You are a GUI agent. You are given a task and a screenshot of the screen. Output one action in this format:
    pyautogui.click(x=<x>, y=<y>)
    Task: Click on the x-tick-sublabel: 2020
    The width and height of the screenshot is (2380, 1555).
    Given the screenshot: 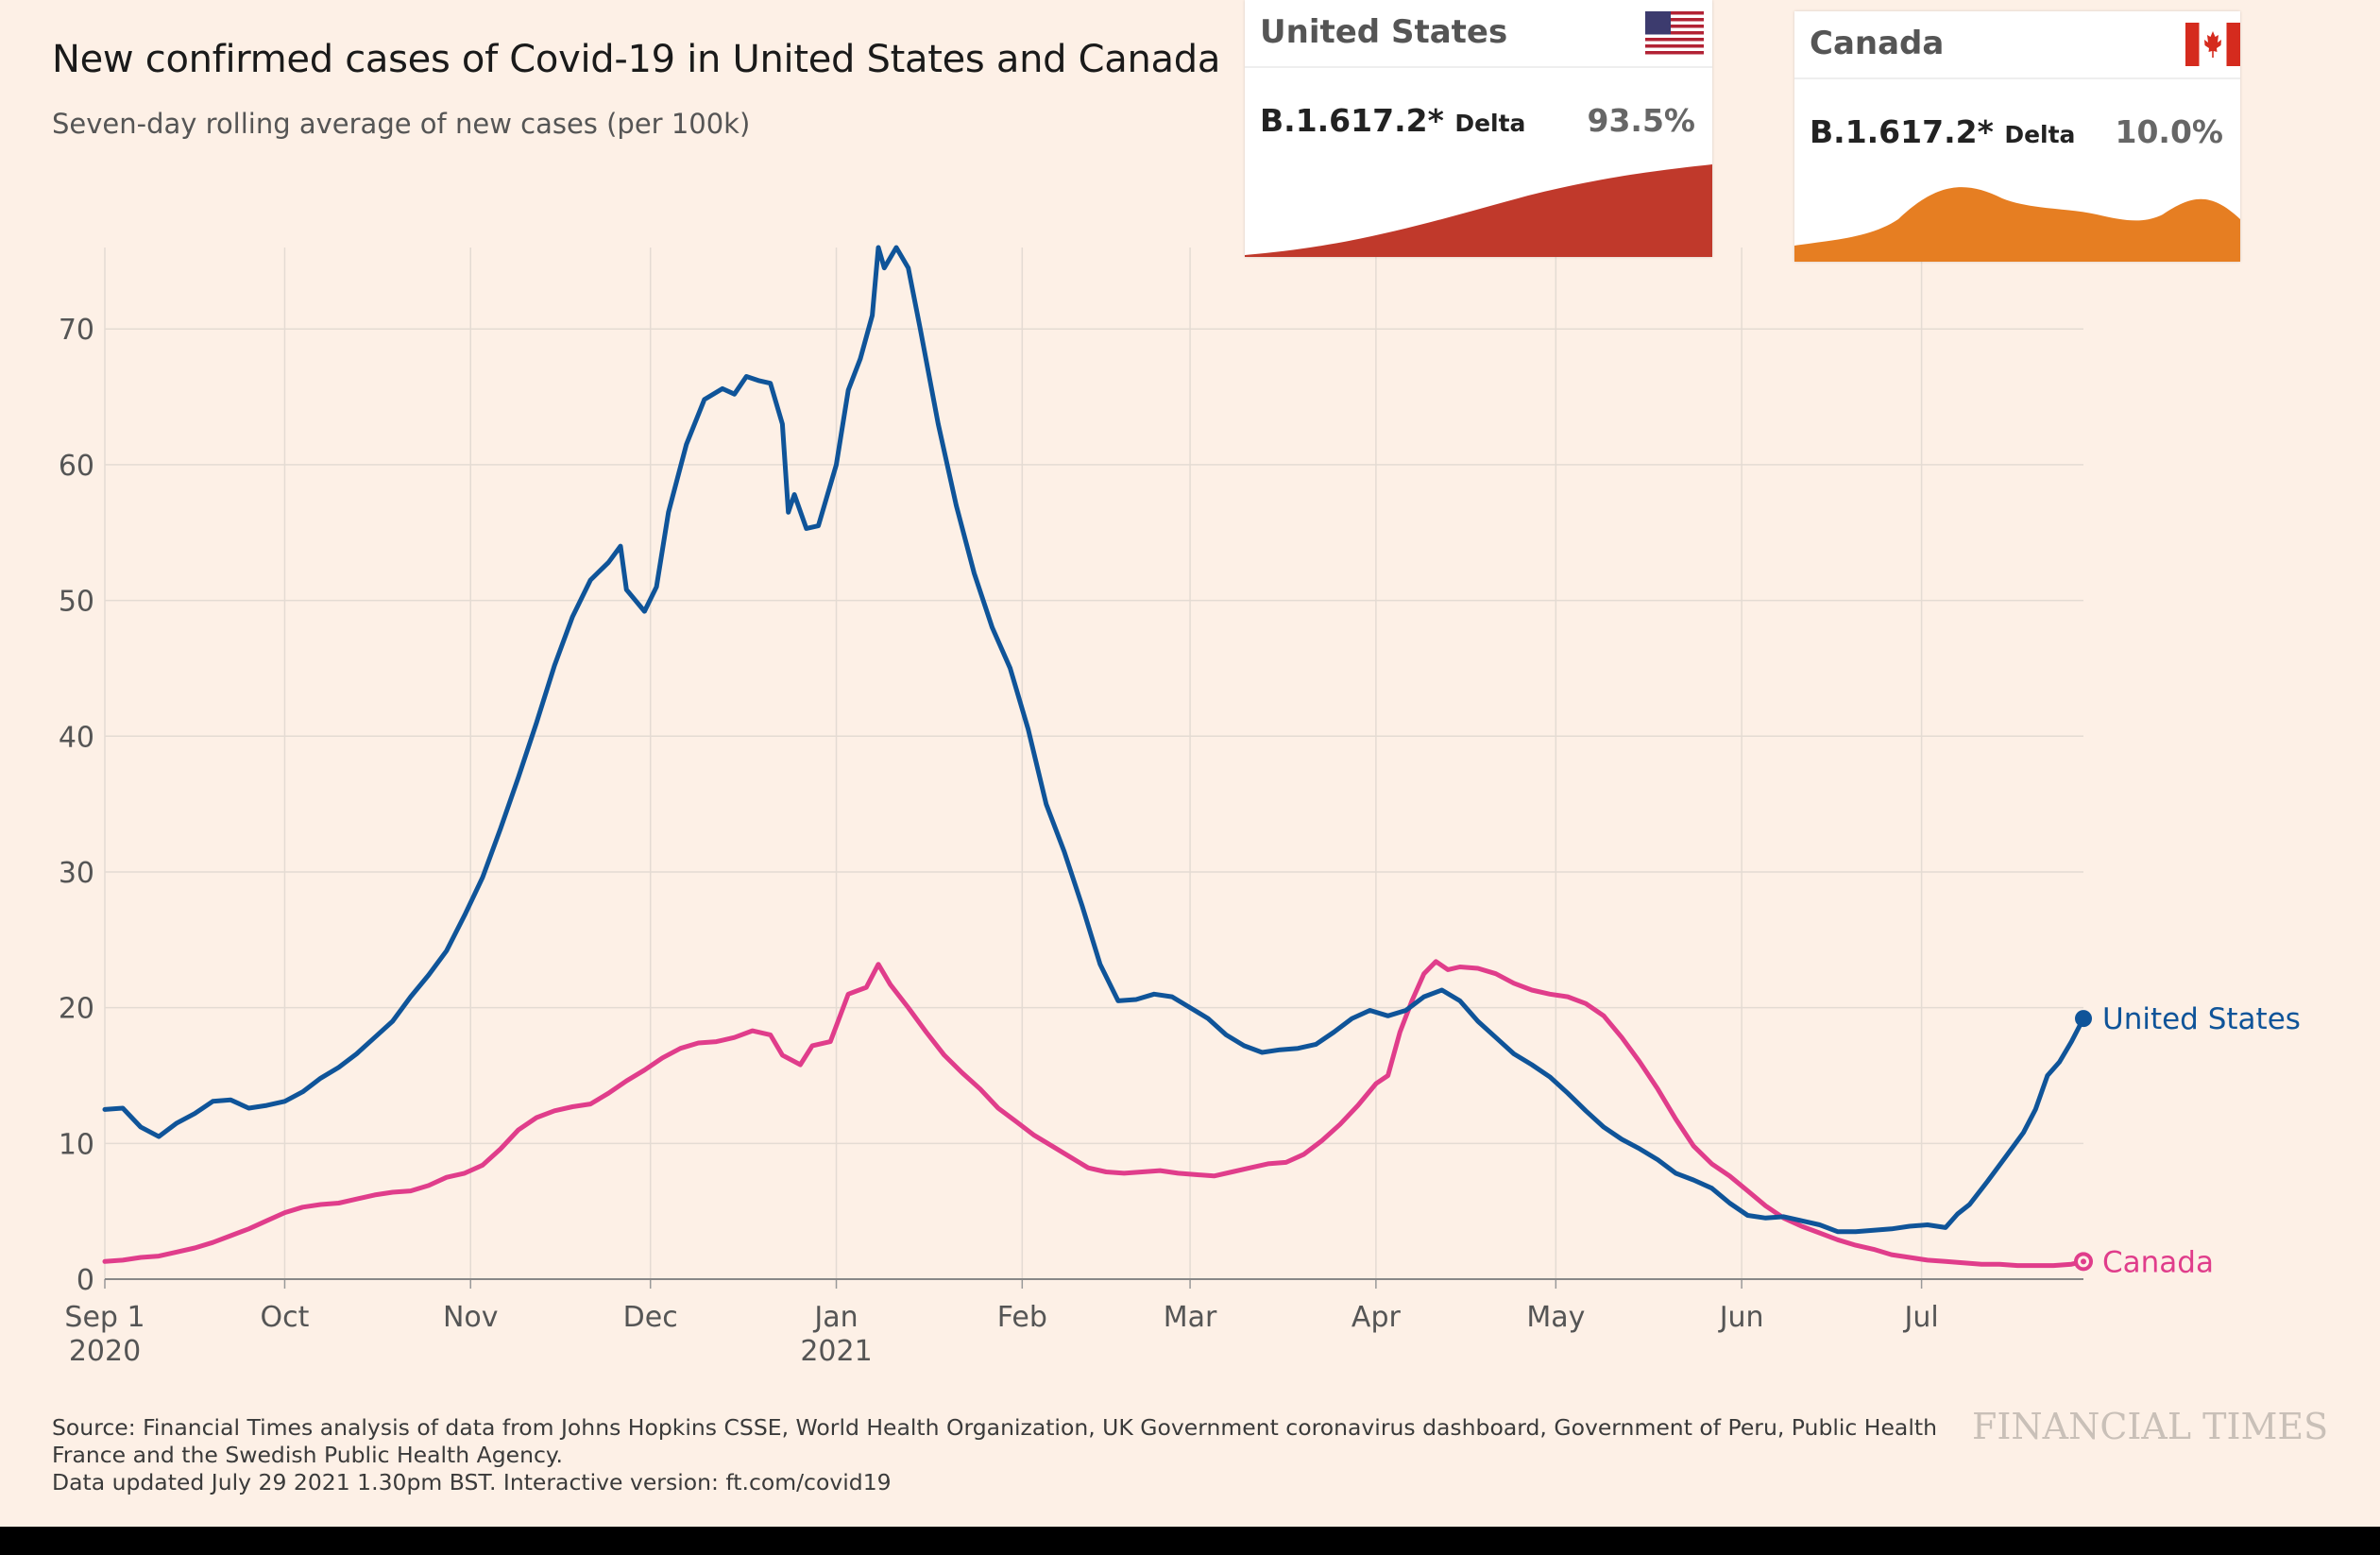 What is the action you would take?
    pyautogui.click(x=105, y=1351)
    